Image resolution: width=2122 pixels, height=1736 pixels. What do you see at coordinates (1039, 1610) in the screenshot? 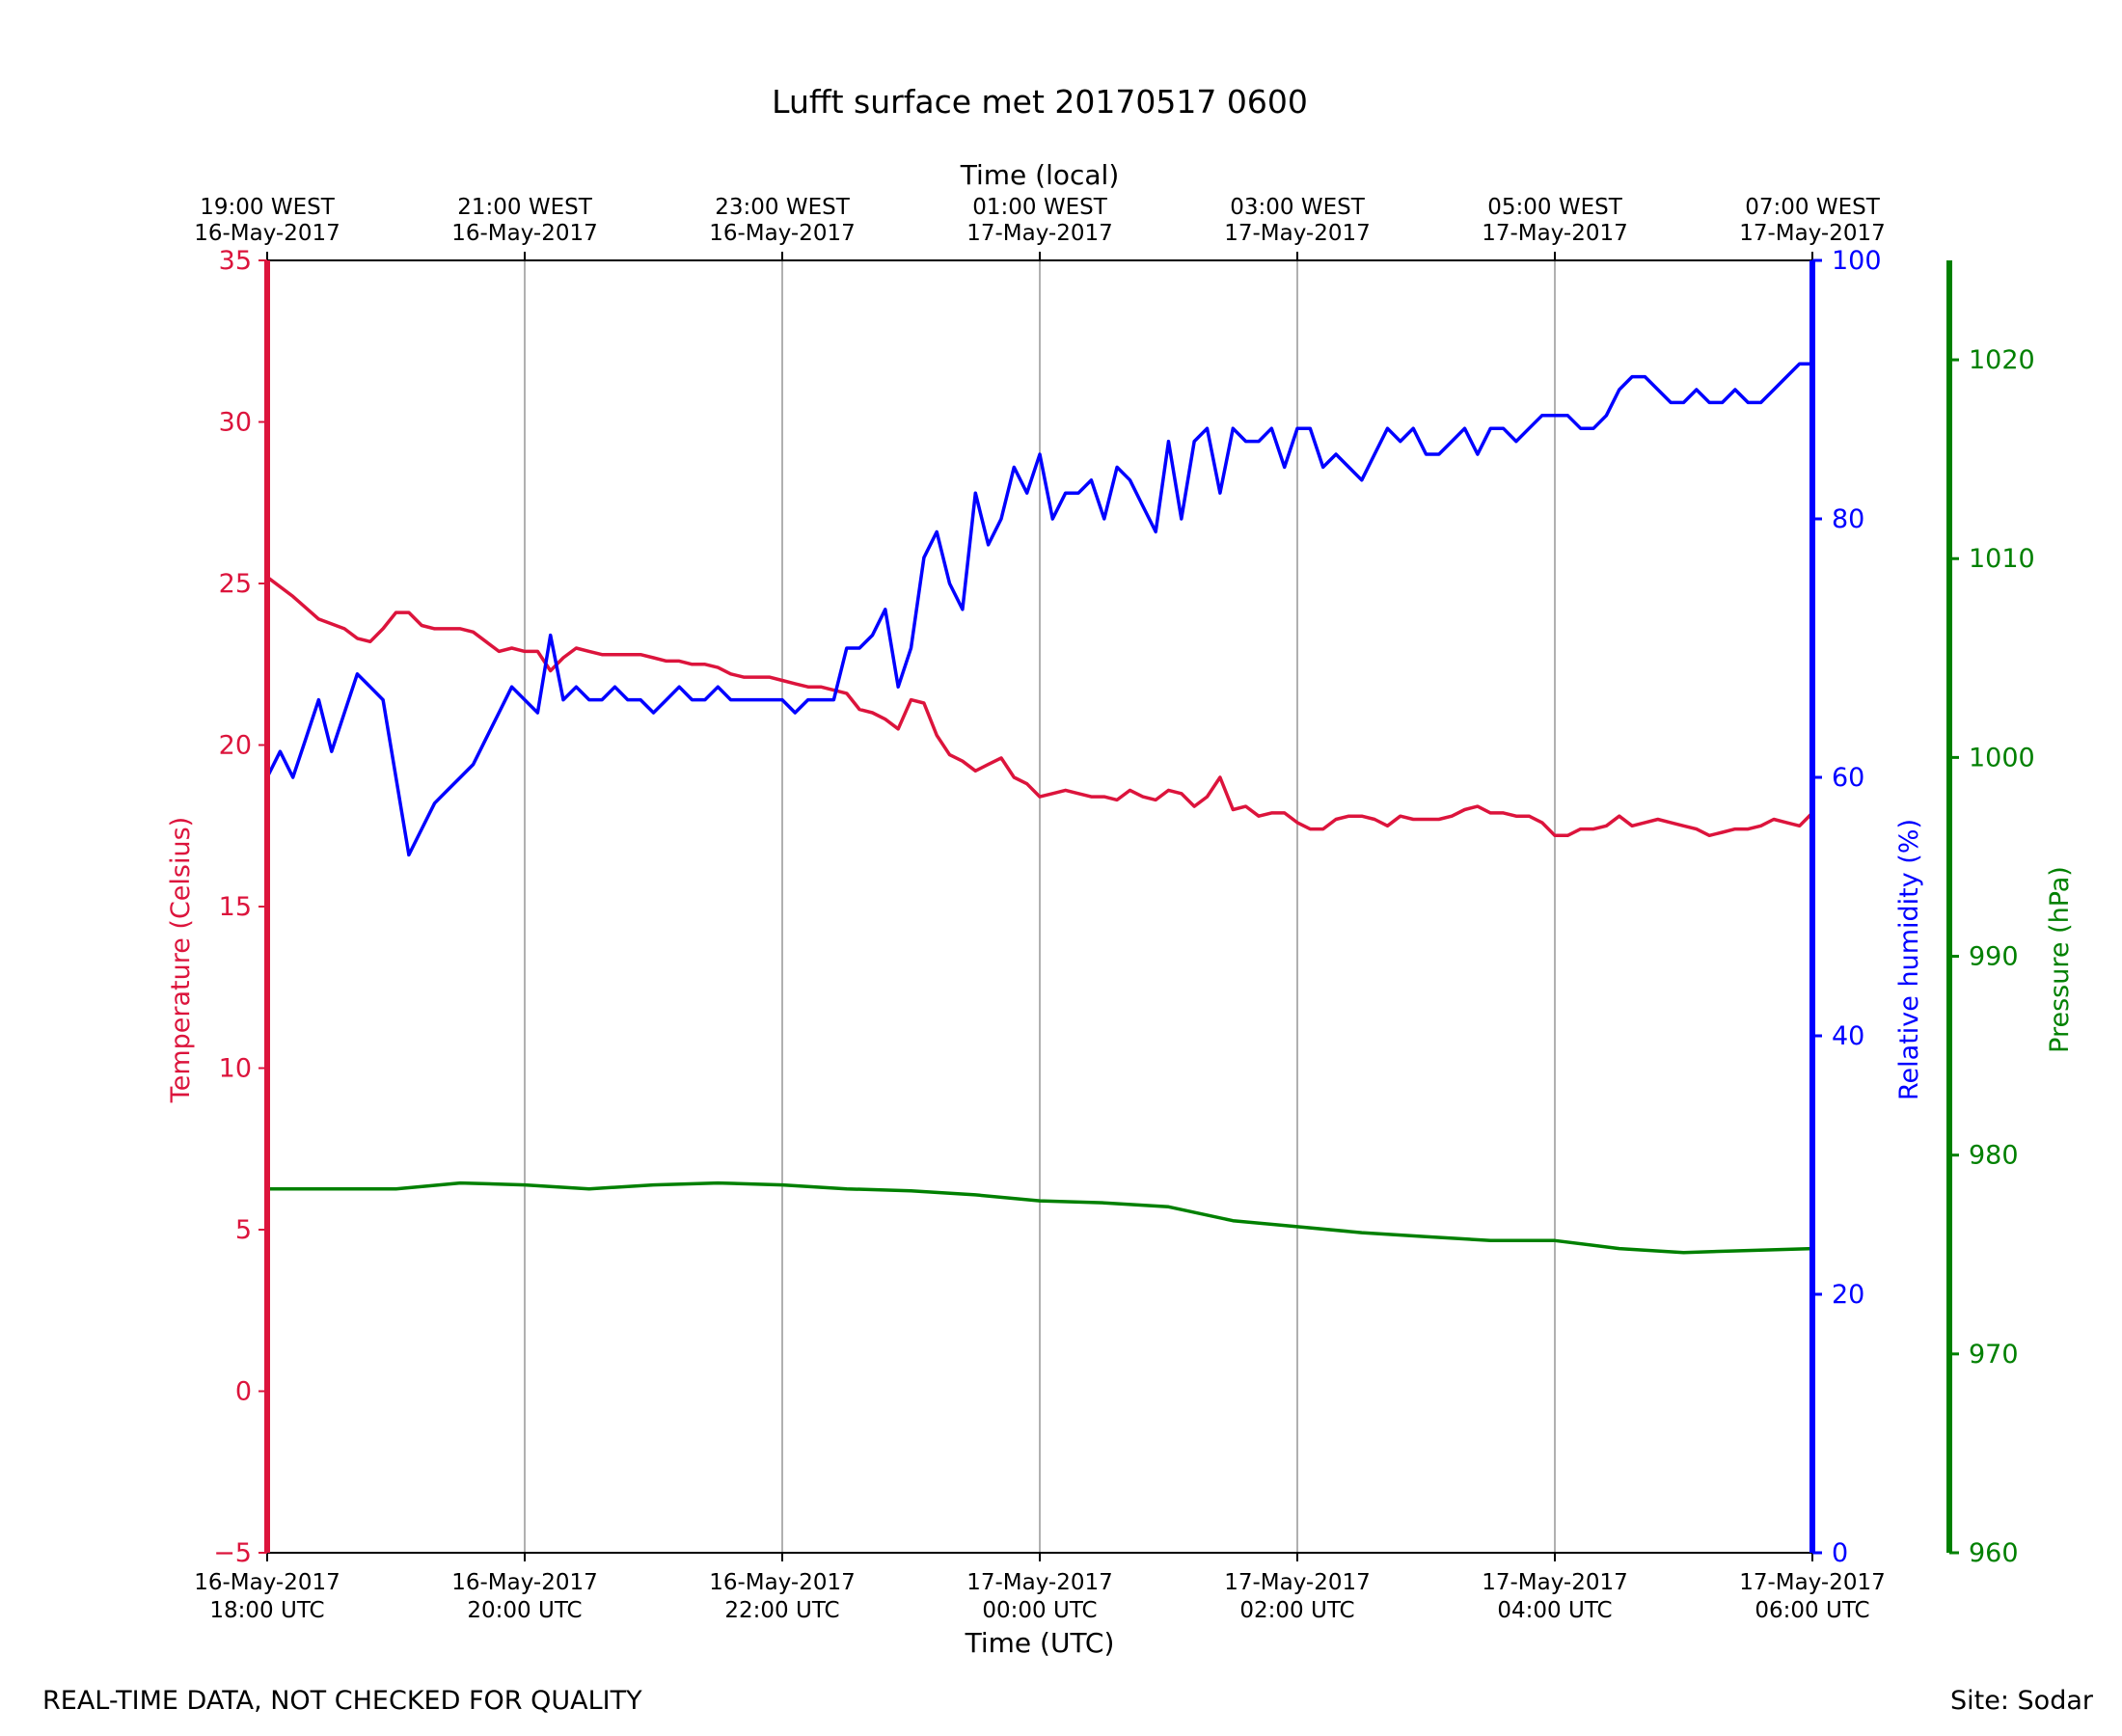
I see `x-tick-label-time: 00:00 UTC` at bounding box center [1039, 1610].